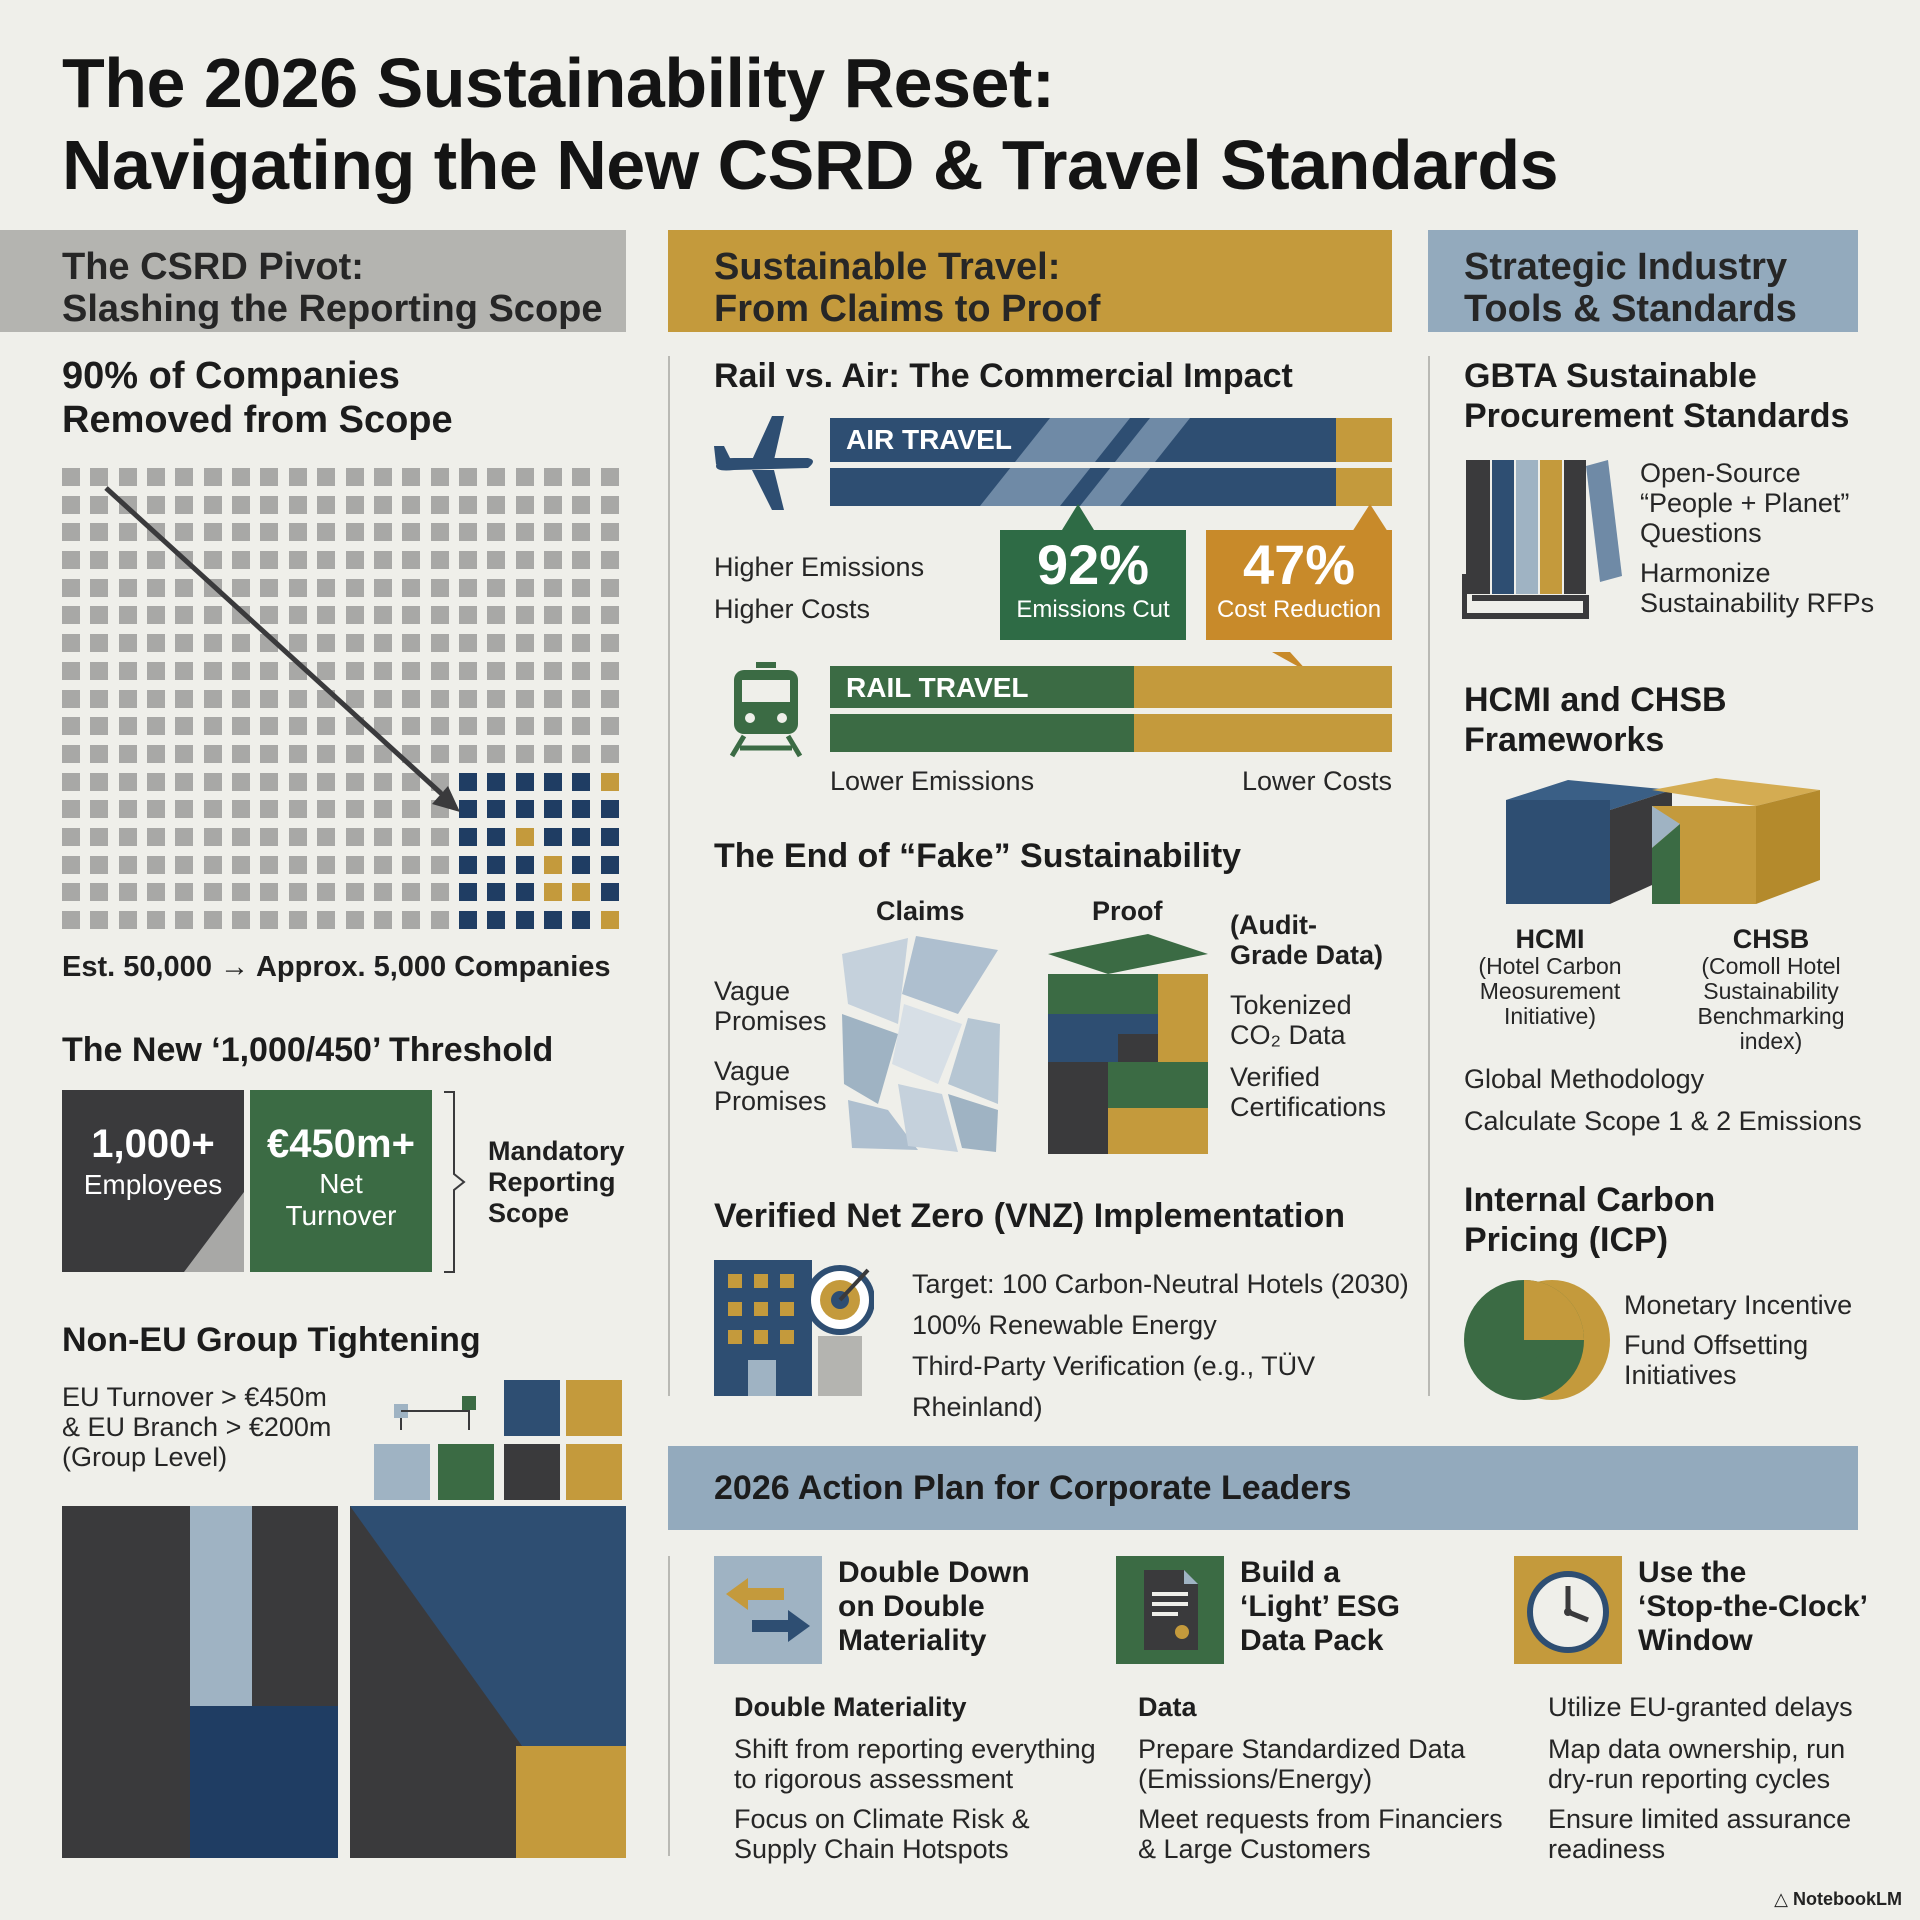 The image size is (1920, 1920). Describe the element at coordinates (563, 1182) in the screenshot. I see `mandatory-scope-label: Mandatory Reporting Scope` at that location.